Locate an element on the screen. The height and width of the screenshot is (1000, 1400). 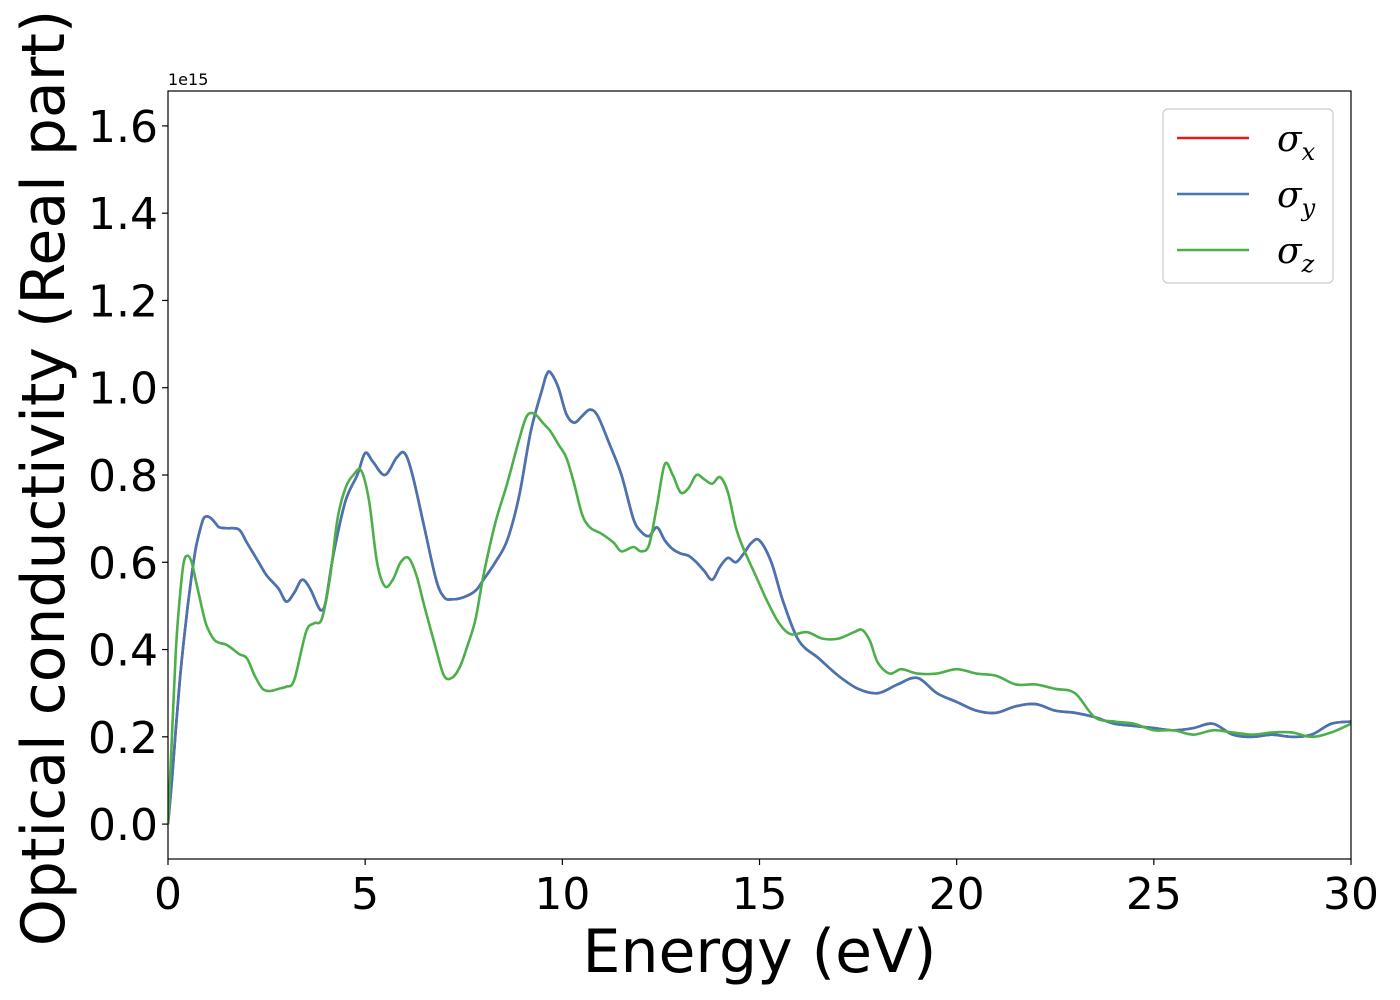
y-tick-label: 1.6 is located at coordinates (123, 127).